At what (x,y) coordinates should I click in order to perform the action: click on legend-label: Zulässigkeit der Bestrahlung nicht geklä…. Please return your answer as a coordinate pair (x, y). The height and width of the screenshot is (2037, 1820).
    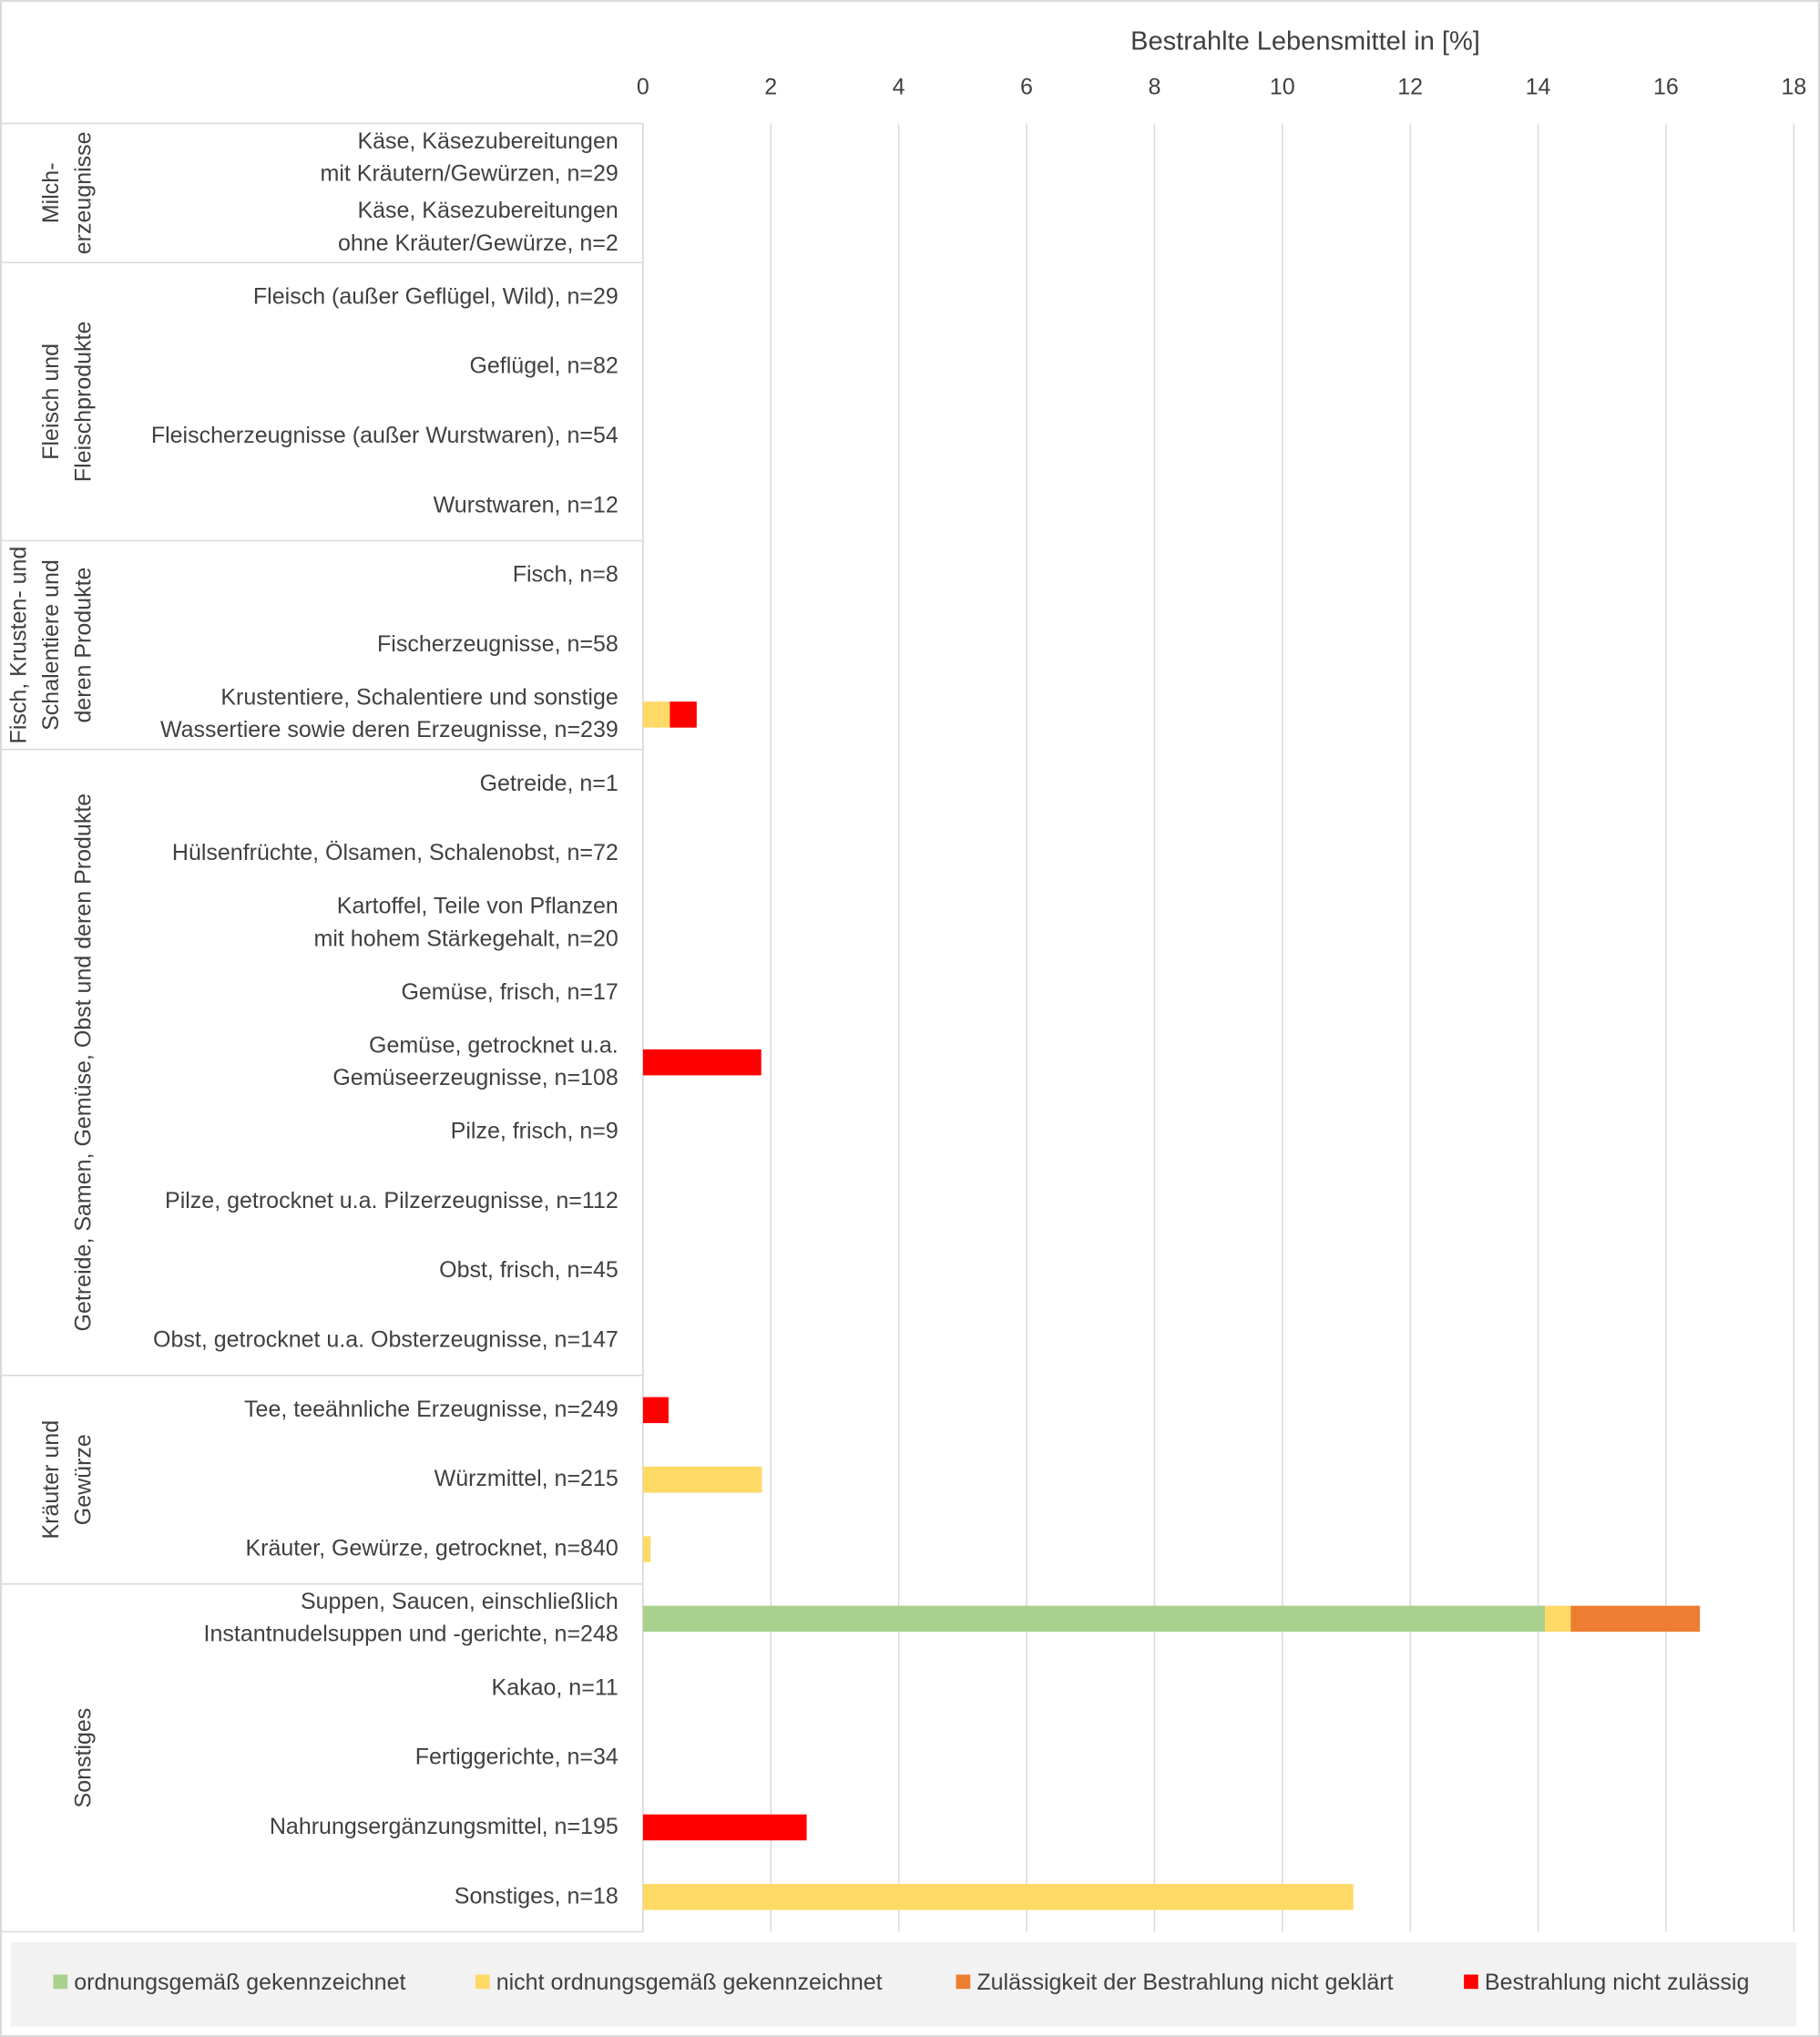
    Looking at the image, I should click on (1185, 1983).